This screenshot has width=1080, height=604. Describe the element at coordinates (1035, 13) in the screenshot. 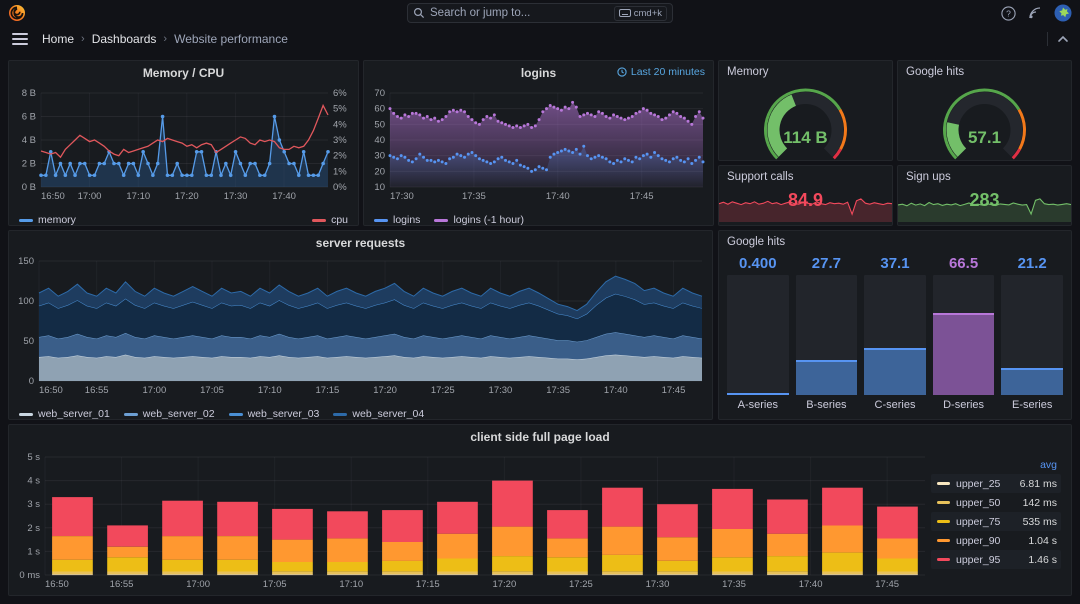

I see `news-rss-icon` at that location.